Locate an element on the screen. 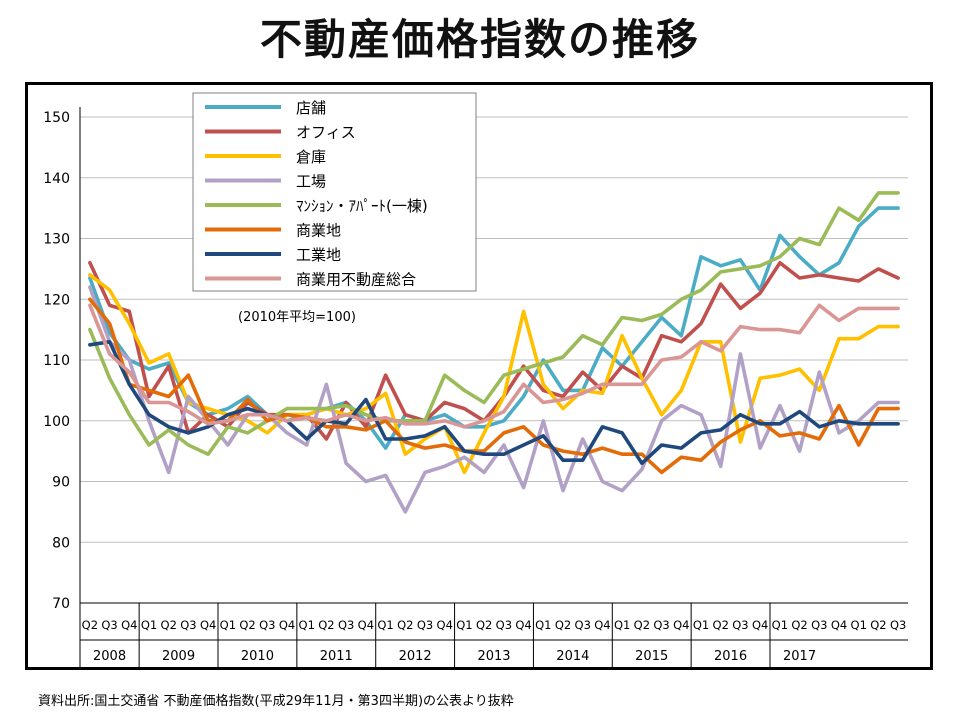 Image resolution: width=960 pixels, height=720 pixels. y-tick-label: 140 is located at coordinates (56, 179).